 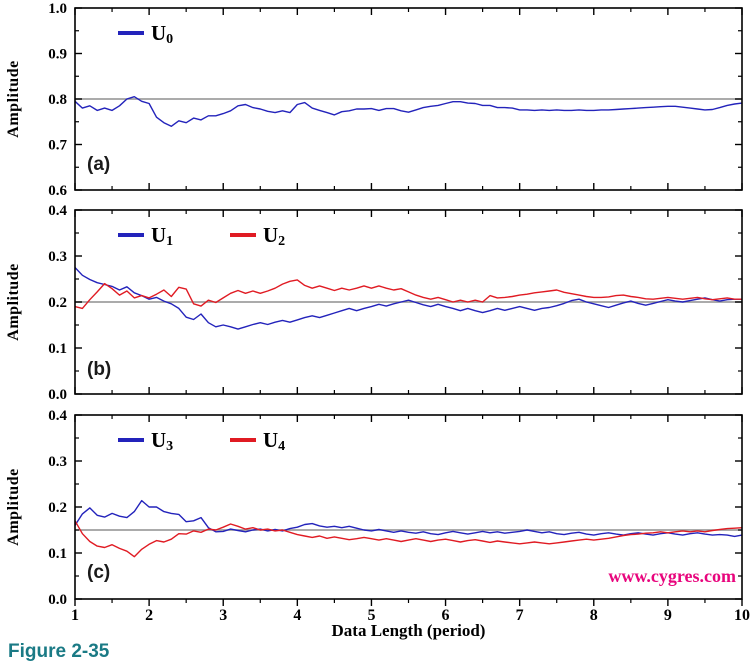 I want to click on x-axis-label: Data Length (period), so click(x=408, y=630).